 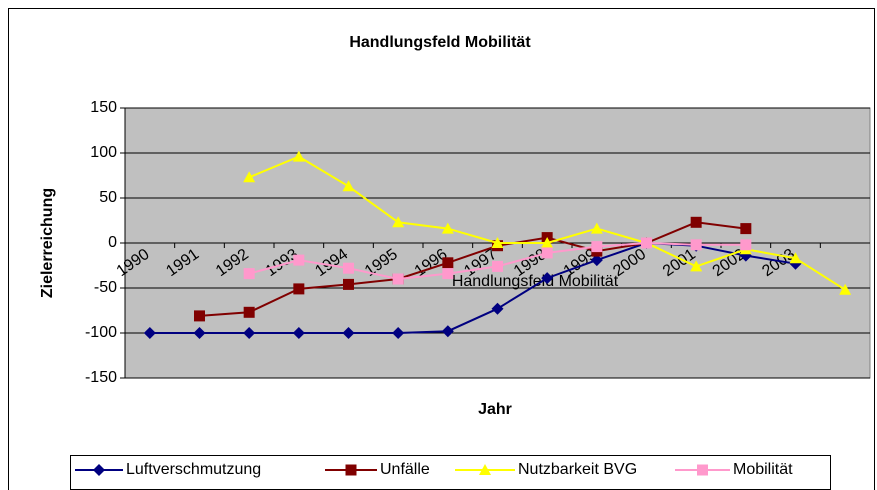 I want to click on annotation: Handlungsfeld Mobilität, so click(x=535, y=281).